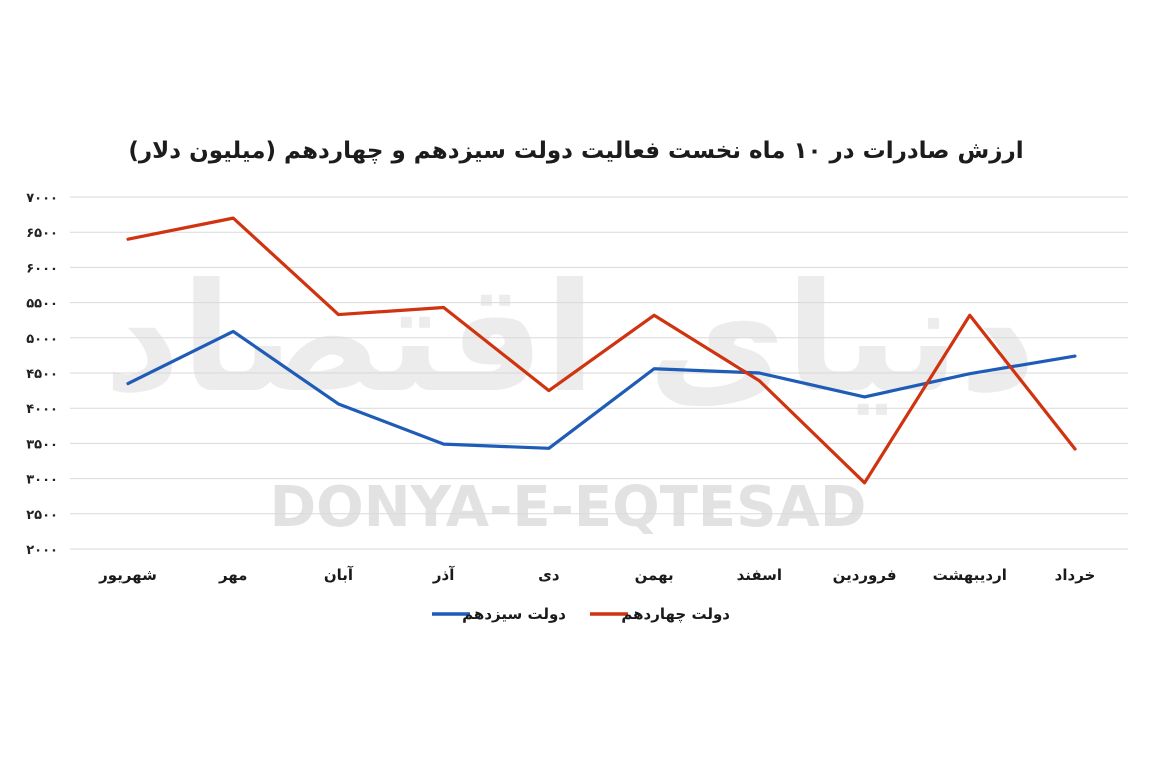 This screenshot has width=1152, height=768. What do you see at coordinates (759, 575) in the screenshot?
I see `x-tick-label: اسفند` at bounding box center [759, 575].